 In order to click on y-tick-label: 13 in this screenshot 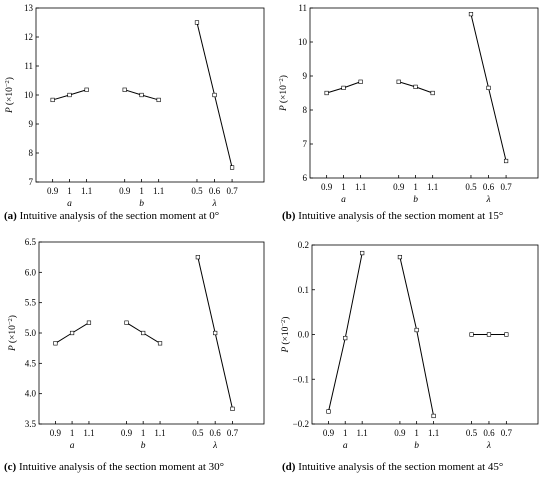, I will do `click(29, 8)`.